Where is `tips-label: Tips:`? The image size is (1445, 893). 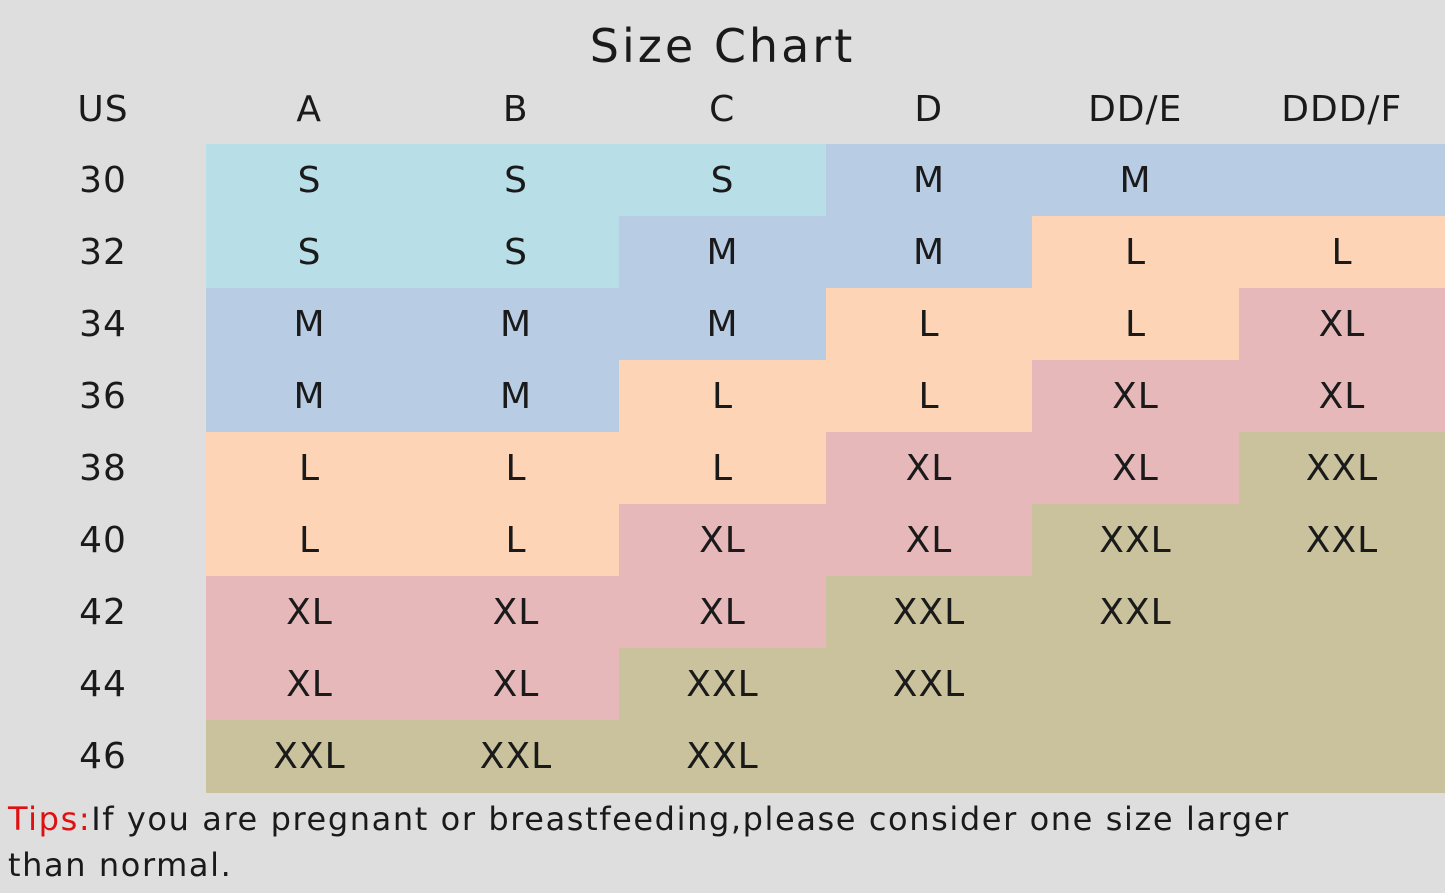 tips-label: Tips: is located at coordinates (50, 819).